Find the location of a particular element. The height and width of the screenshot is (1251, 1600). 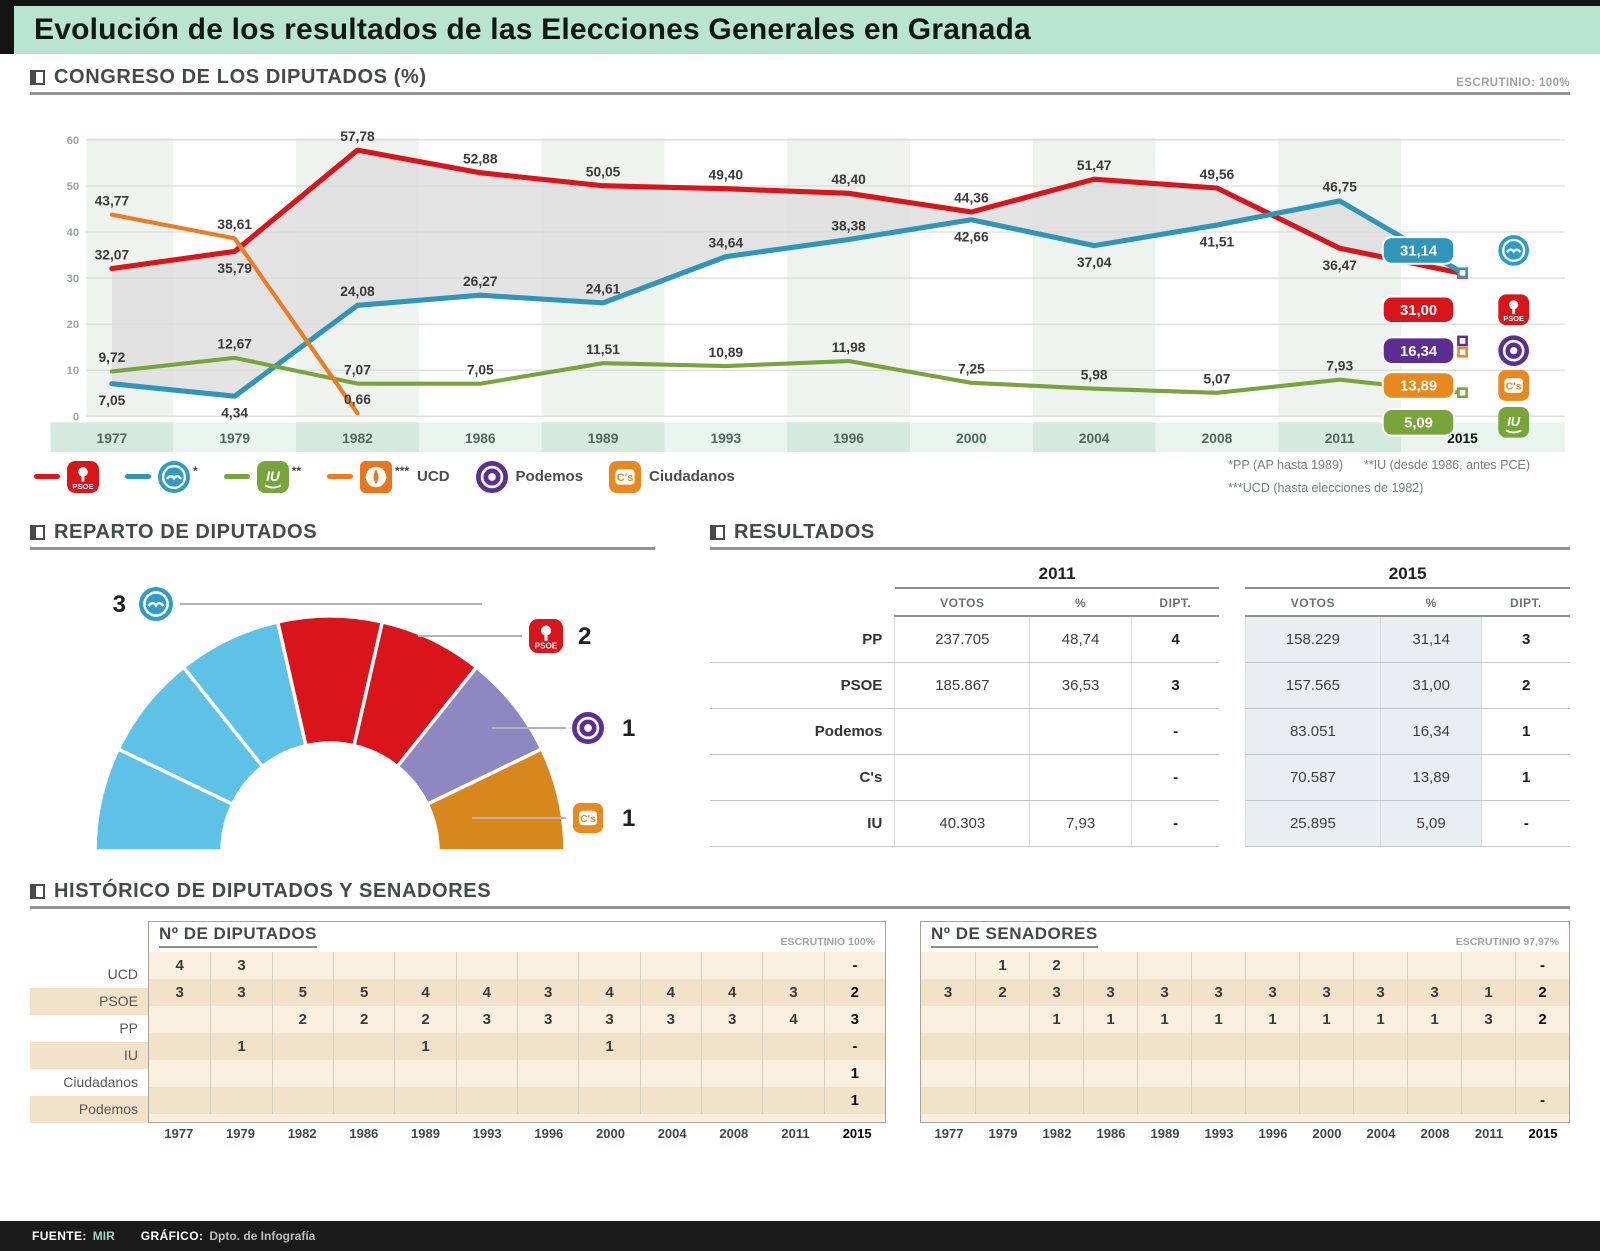

year-group-header: 2015 is located at coordinates (1407, 574).